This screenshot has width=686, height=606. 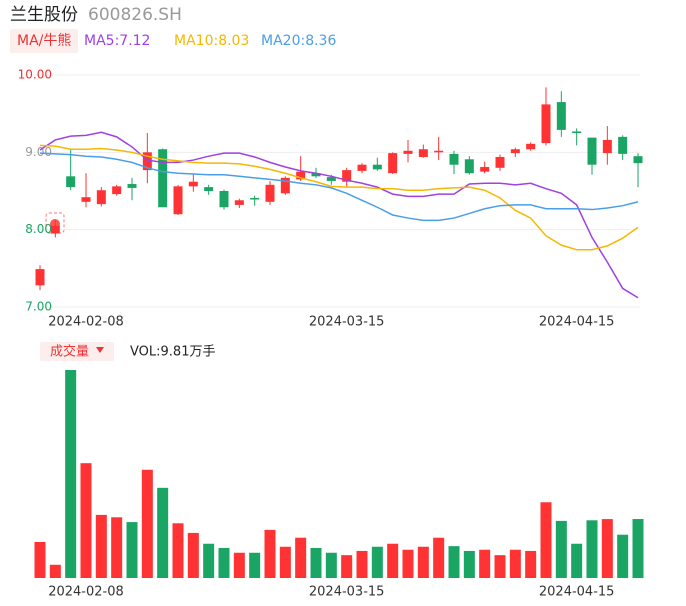 What do you see at coordinates (100, 350) in the screenshot?
I see `dropdown-arrow` at bounding box center [100, 350].